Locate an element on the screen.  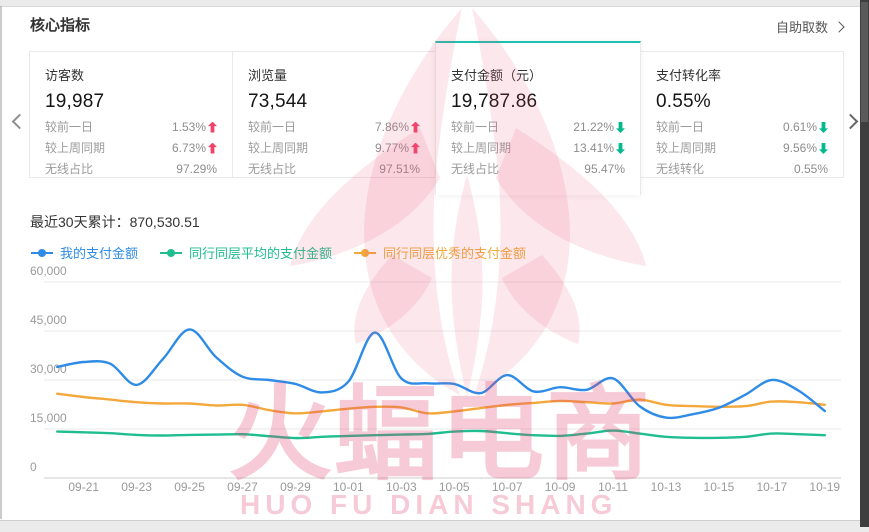
browser-scrollbar is located at coordinates (864, 263).